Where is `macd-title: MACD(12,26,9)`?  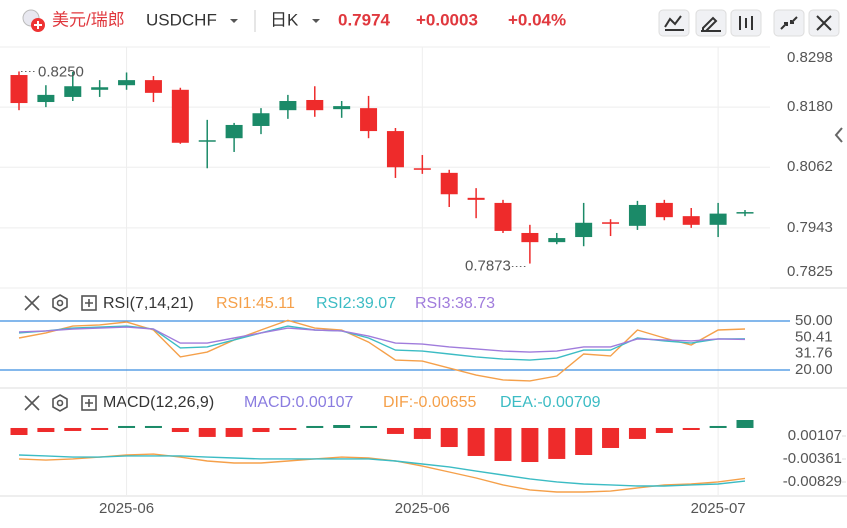
macd-title: MACD(12,26,9) is located at coordinates (158, 402).